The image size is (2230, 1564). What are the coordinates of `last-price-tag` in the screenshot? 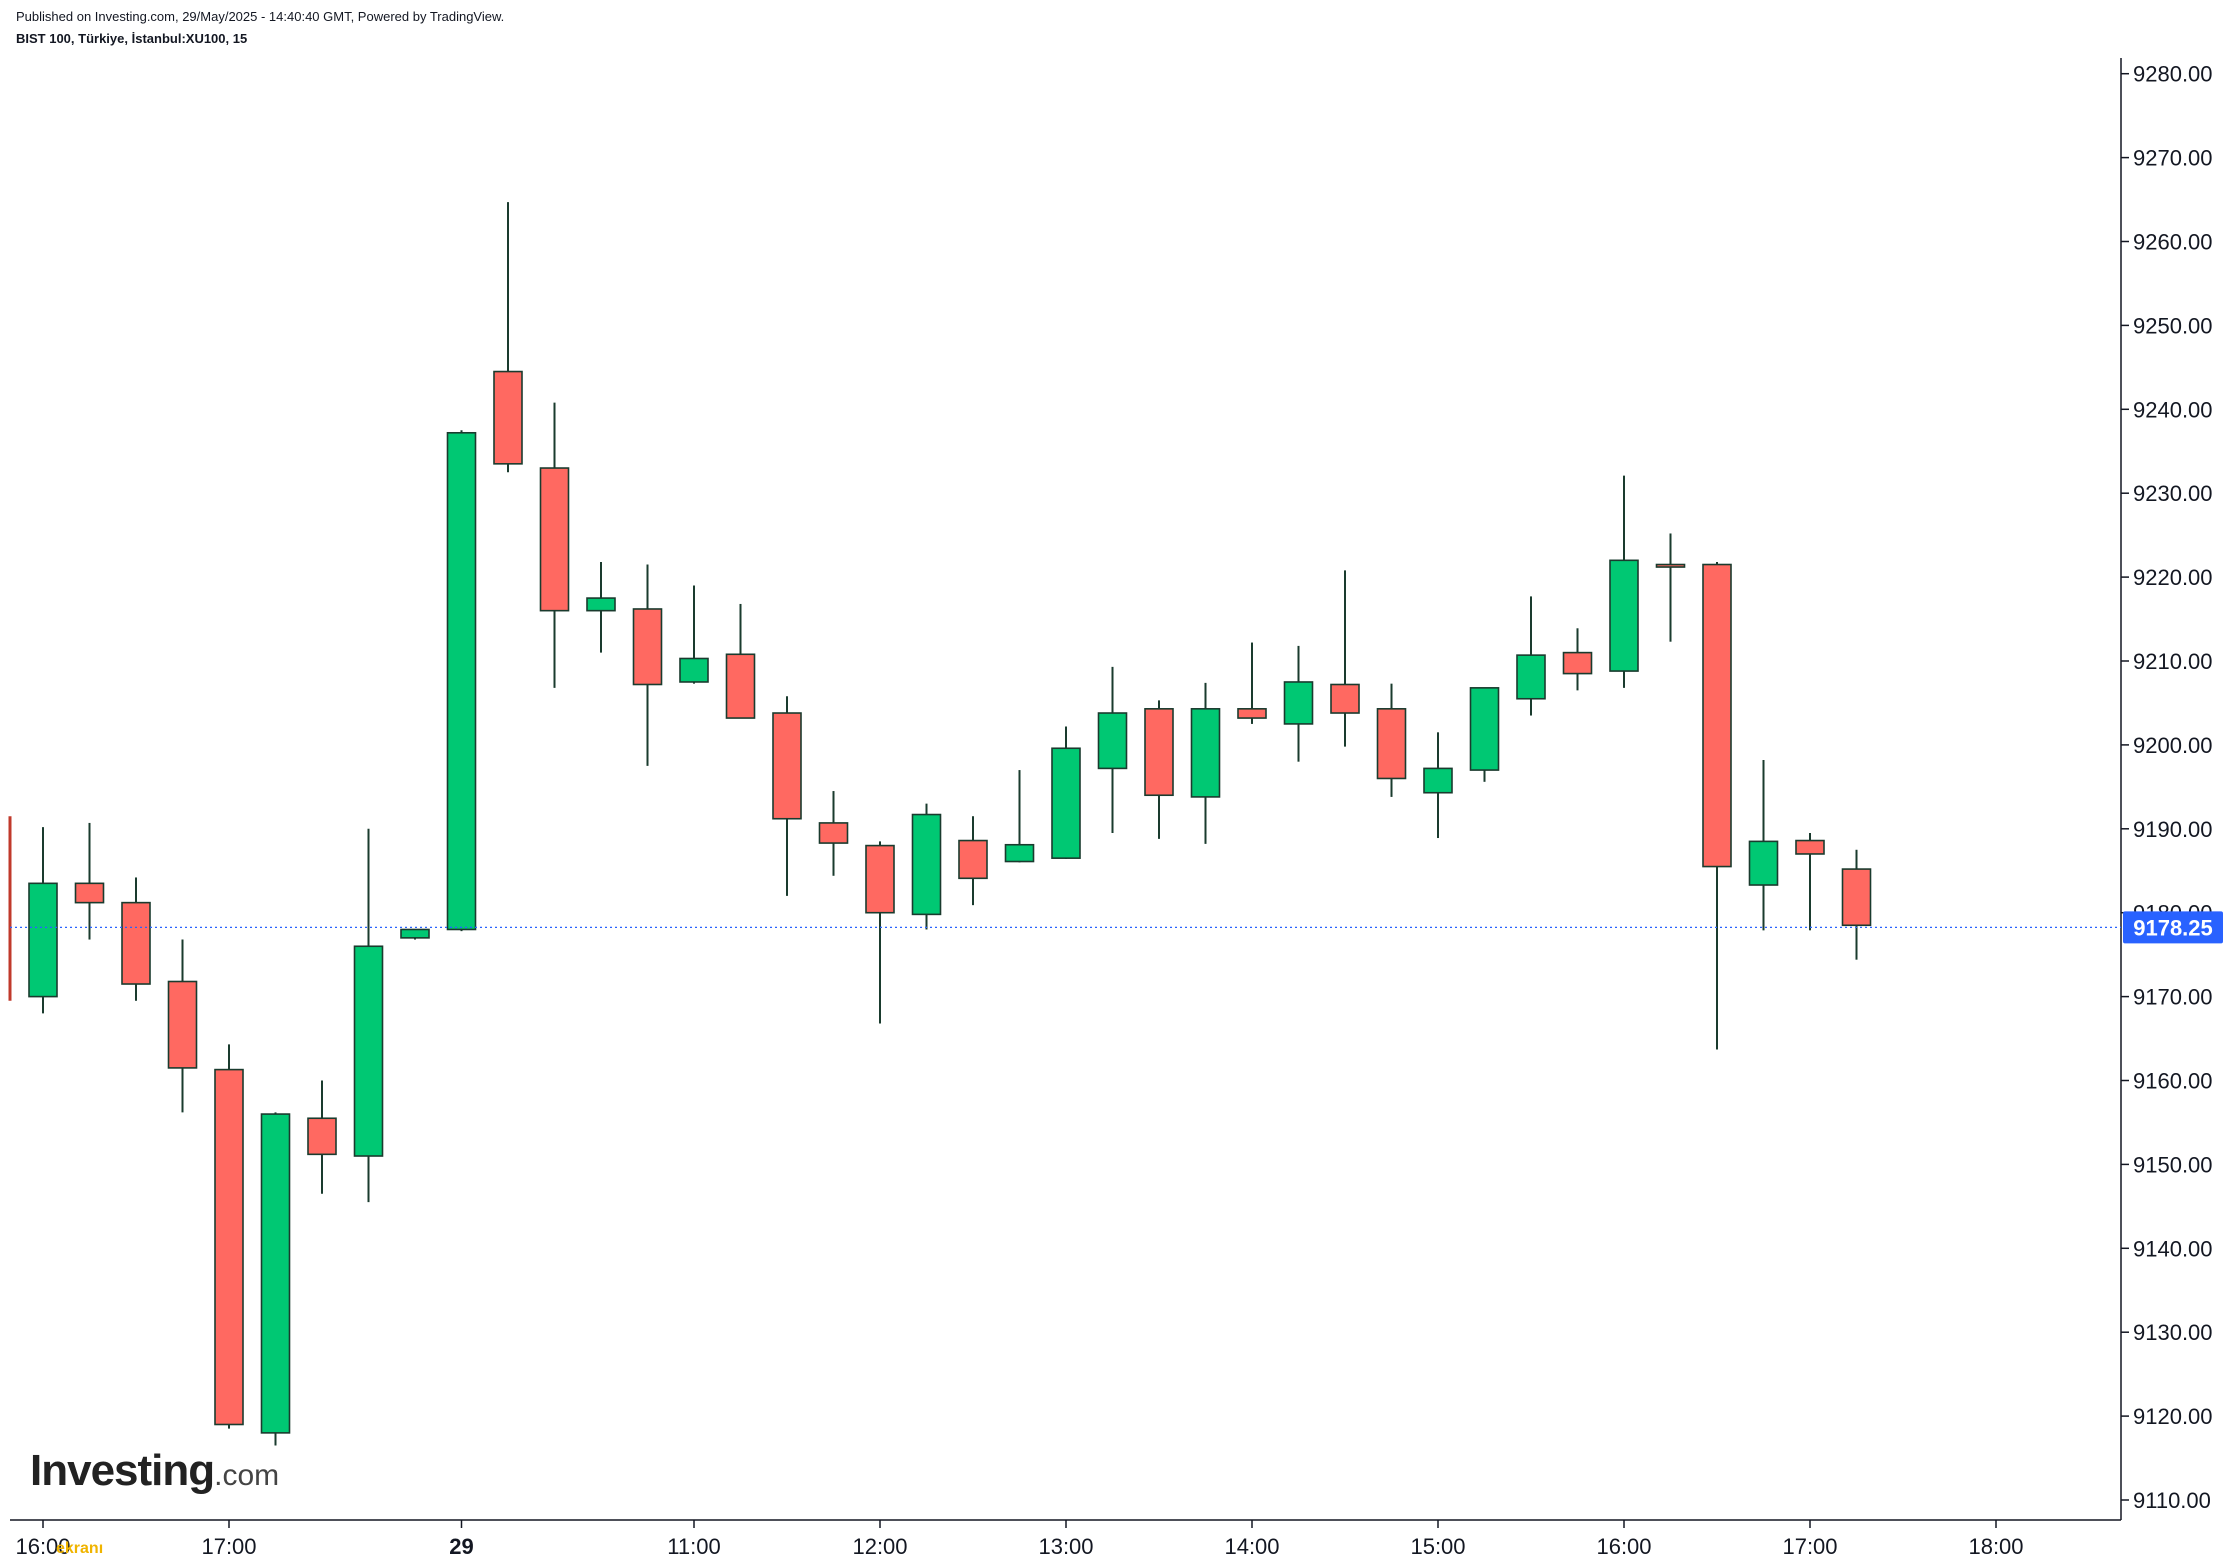 It's located at (2173, 927).